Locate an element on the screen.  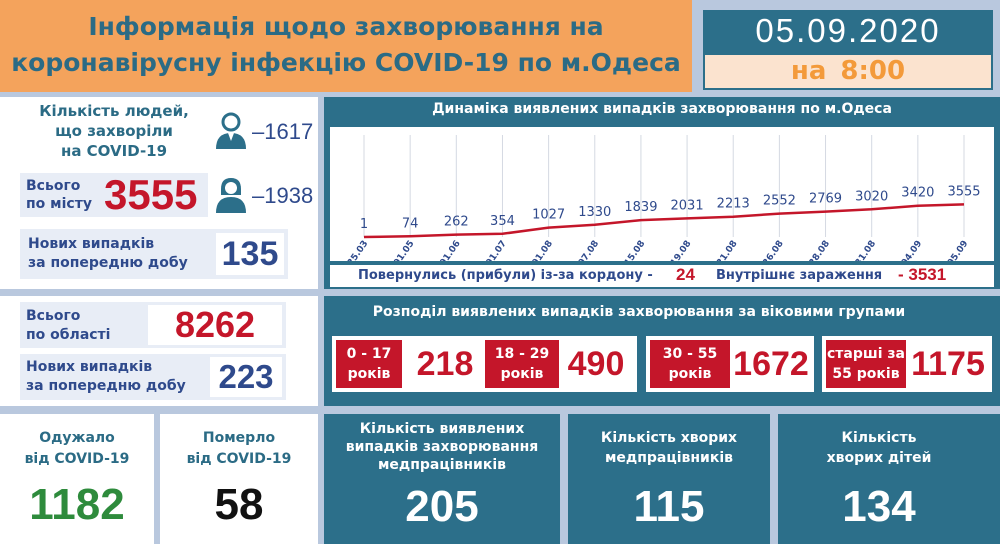
region-total-box: Всього по області 8262 is located at coordinates (153, 325).